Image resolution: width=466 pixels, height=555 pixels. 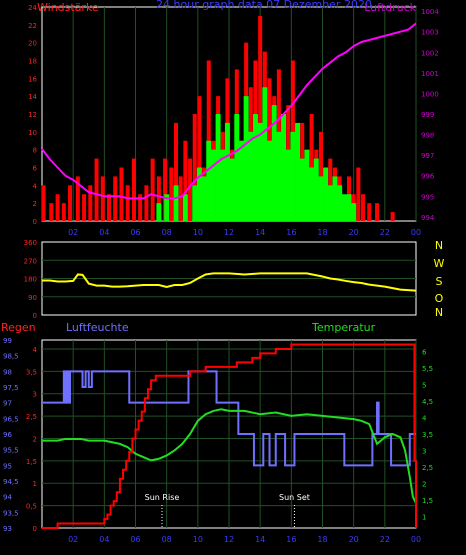 I want to click on compass-labels: N W S O N, so click(x=439, y=279).